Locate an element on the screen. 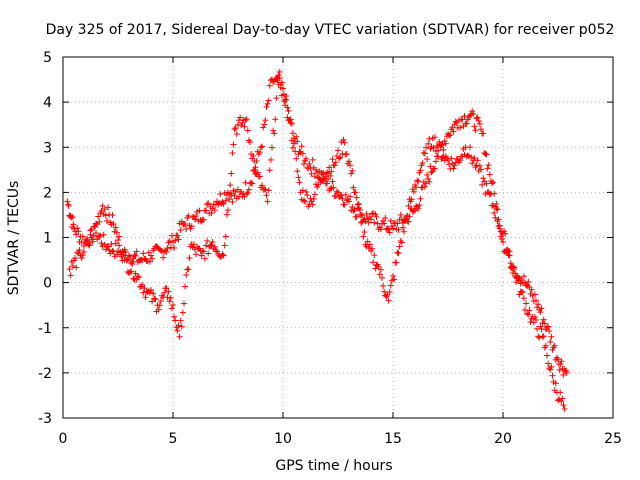 The image size is (640, 480). y-tick-label: 3 is located at coordinates (47, 148).